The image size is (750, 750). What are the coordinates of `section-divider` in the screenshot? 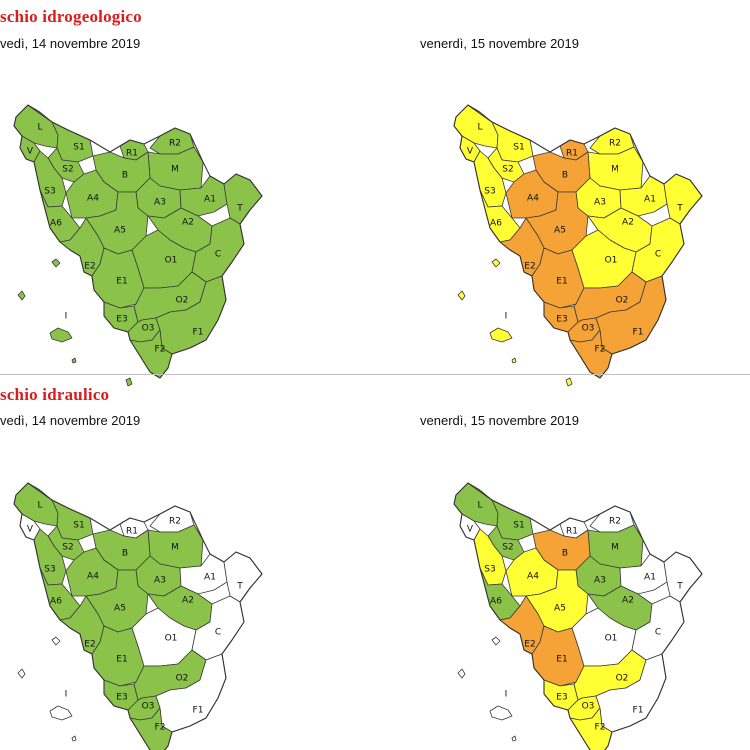 It's located at (375, 374).